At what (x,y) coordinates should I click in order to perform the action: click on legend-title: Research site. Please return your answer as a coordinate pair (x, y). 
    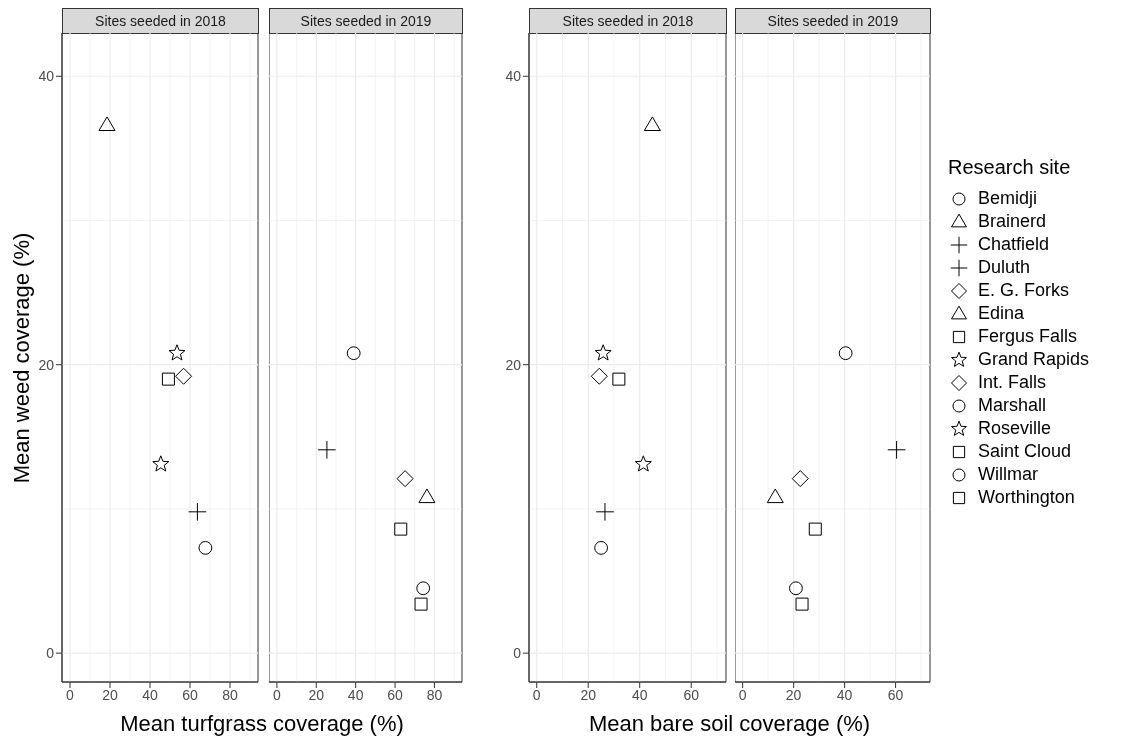
    Looking at the image, I should click on (1010, 167).